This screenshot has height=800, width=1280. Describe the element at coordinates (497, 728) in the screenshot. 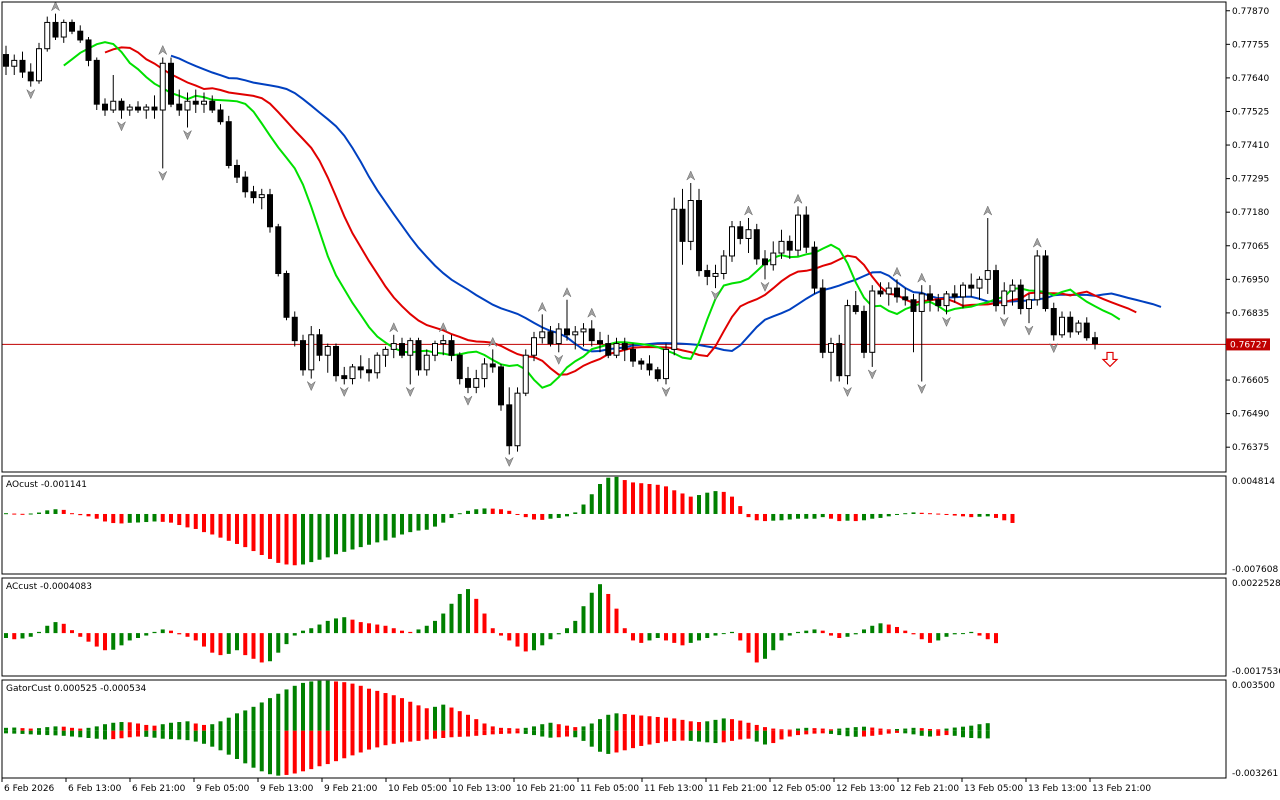

I see `gator-indicator-panel: GatorCust 0.000525 -0.000534` at that location.